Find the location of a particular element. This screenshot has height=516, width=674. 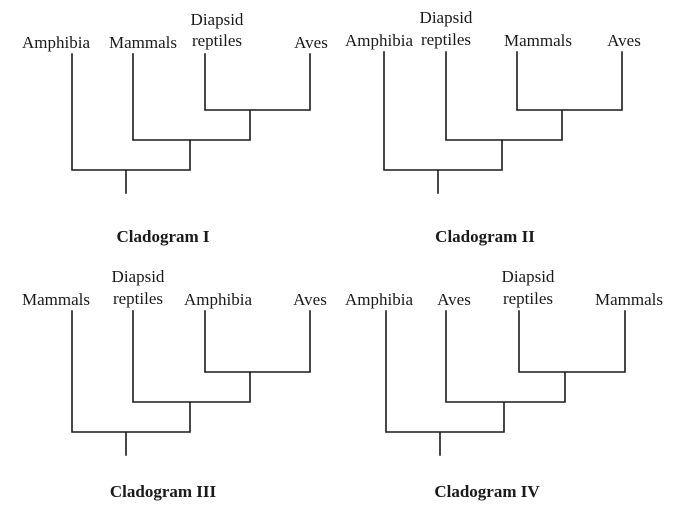

cladogram-4-branches is located at coordinates (505, 383).